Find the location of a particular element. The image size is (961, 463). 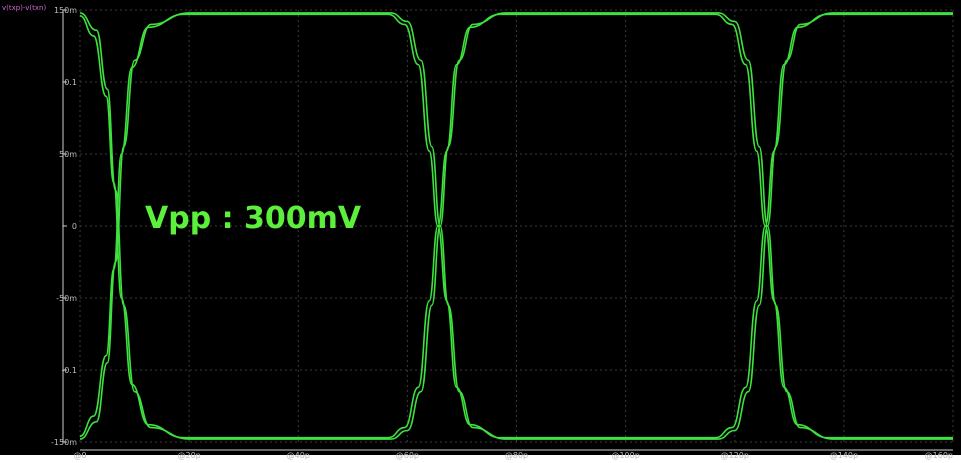

y-tick-label: 0 is located at coordinates (74, 226).